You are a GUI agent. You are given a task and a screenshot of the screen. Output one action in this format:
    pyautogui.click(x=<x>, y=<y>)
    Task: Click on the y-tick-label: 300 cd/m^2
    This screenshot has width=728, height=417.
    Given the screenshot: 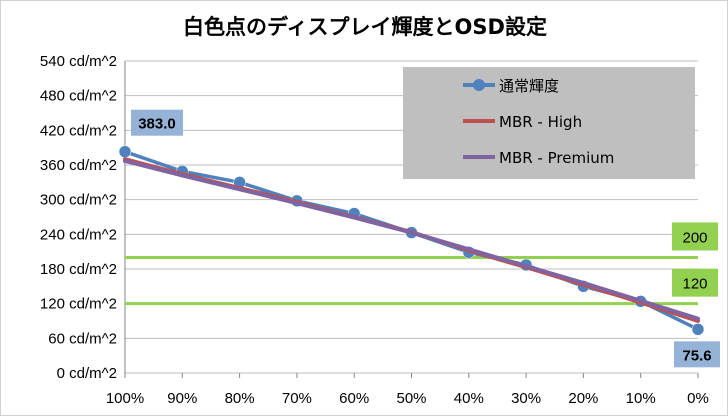 What is the action you would take?
    pyautogui.click(x=78, y=200)
    